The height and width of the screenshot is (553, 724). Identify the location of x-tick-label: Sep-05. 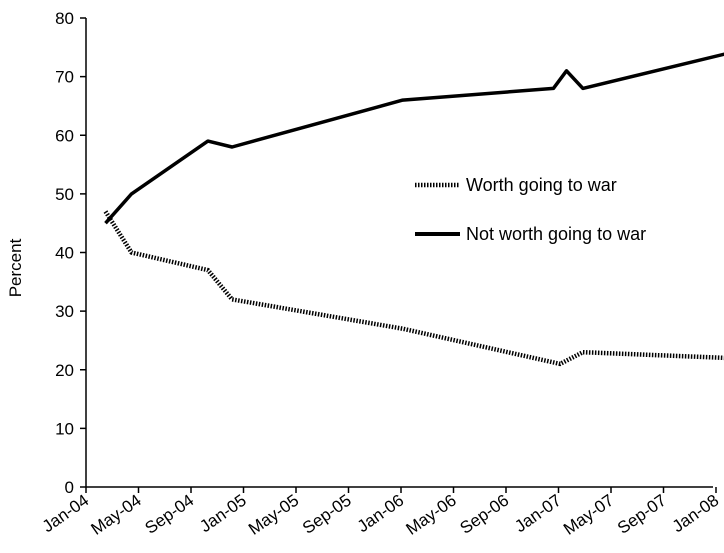
(327, 514).